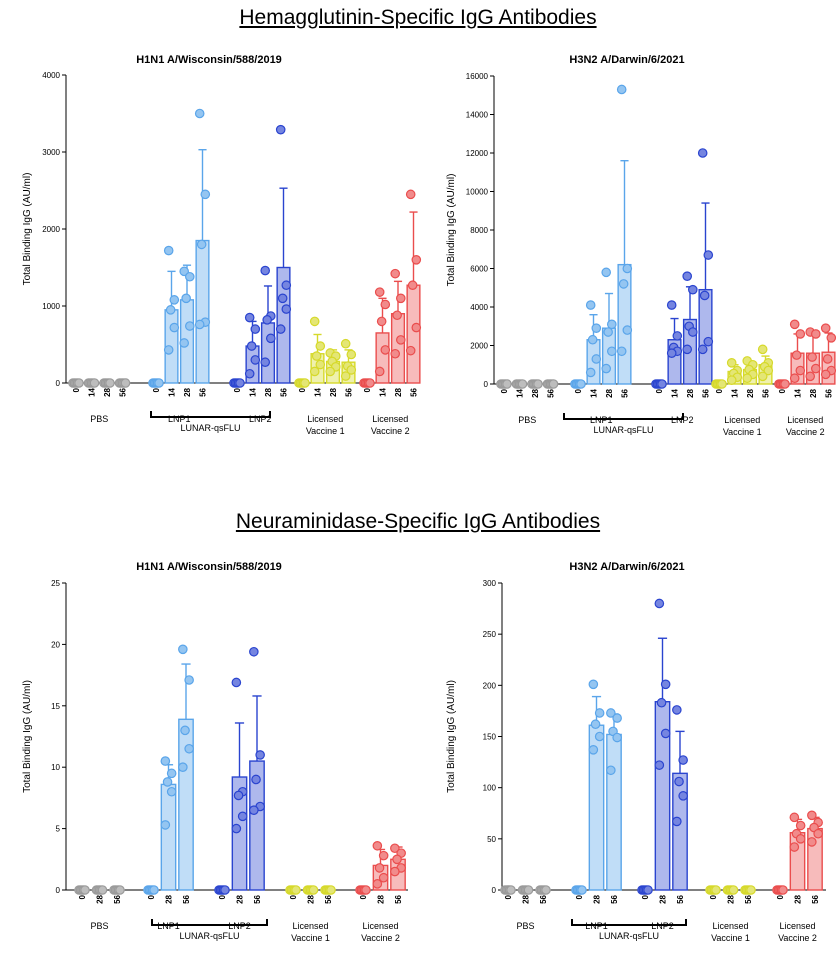 The image size is (836, 965). I want to click on y-tick-label: 5, so click(58, 829).